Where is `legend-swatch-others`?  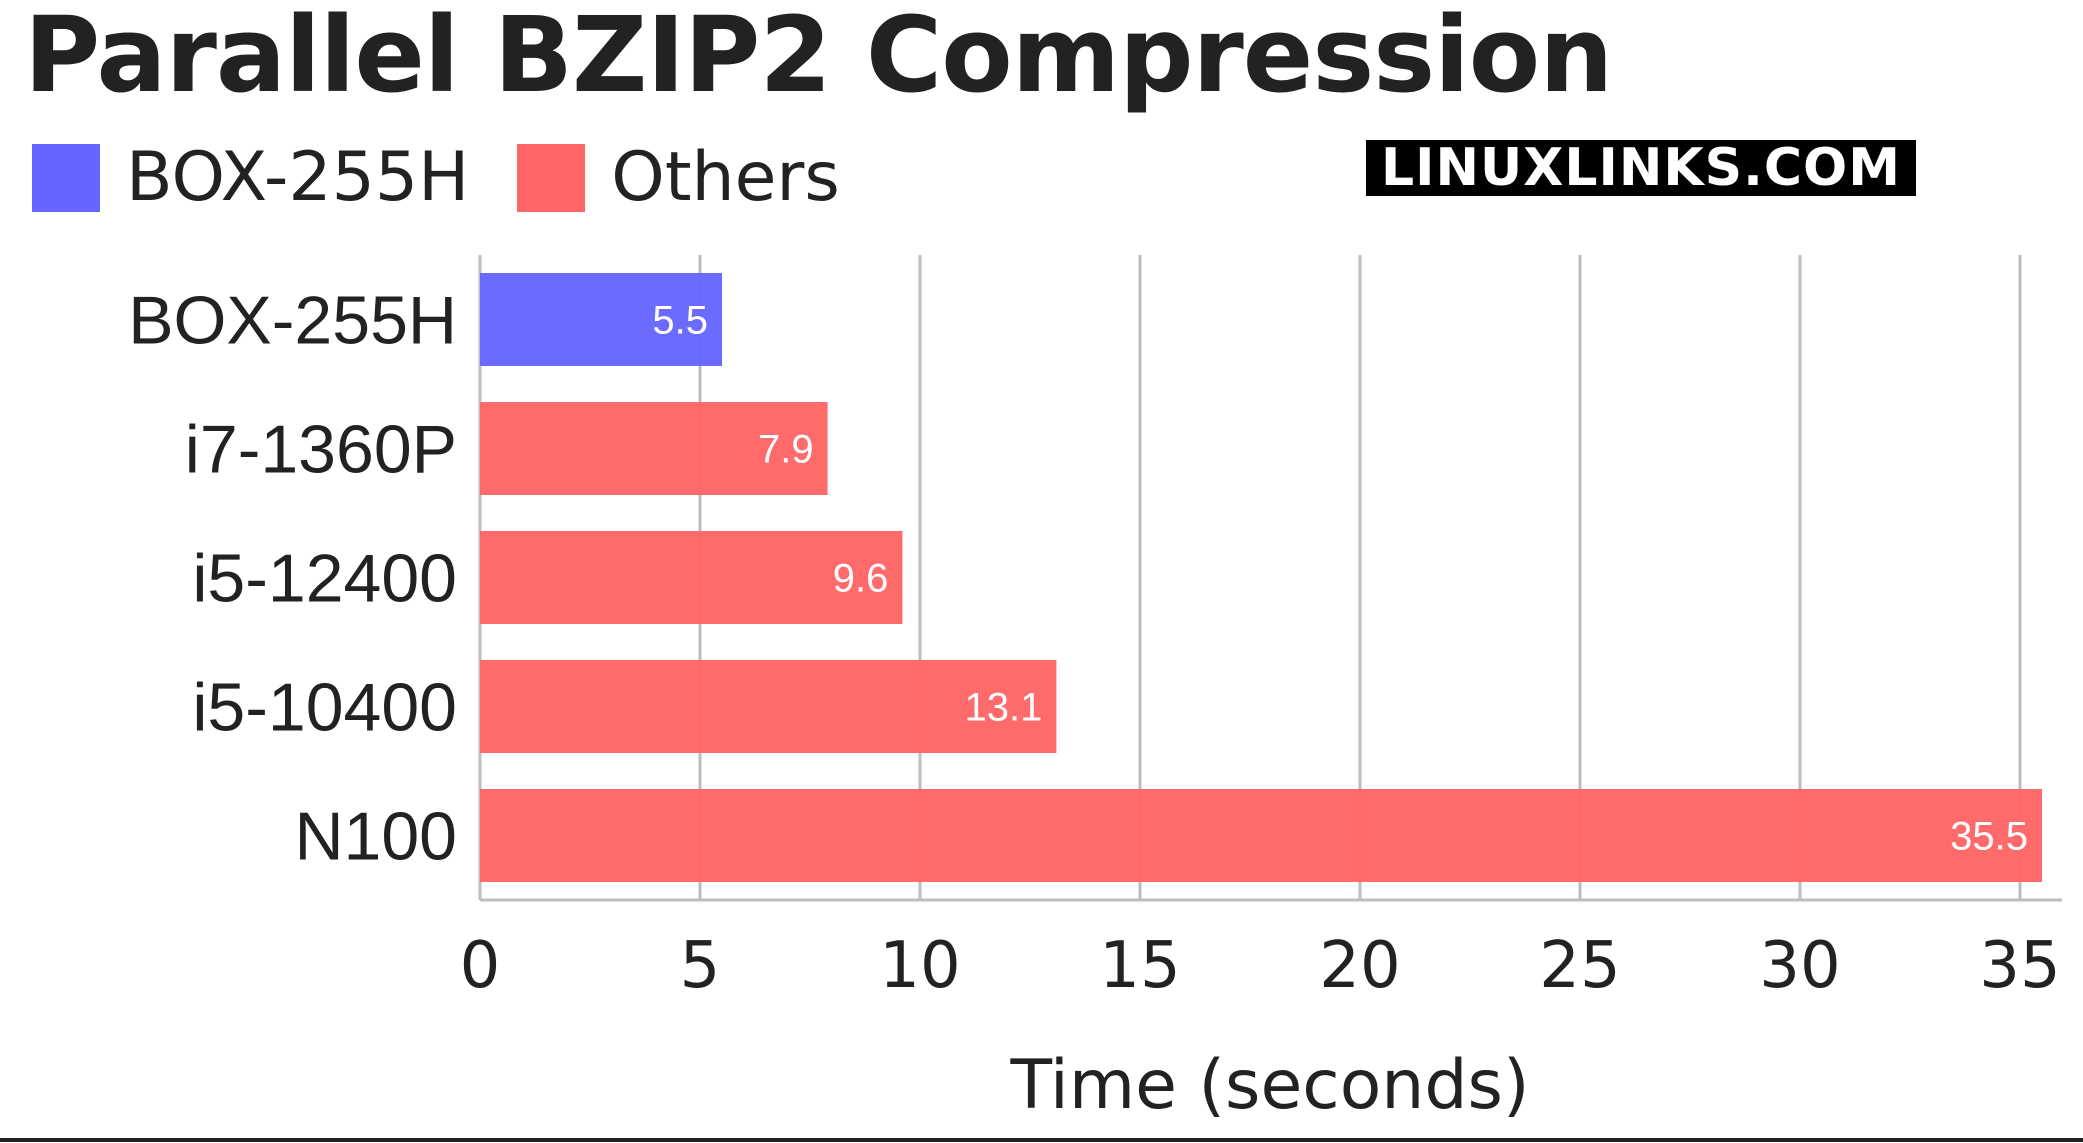 legend-swatch-others is located at coordinates (551, 177).